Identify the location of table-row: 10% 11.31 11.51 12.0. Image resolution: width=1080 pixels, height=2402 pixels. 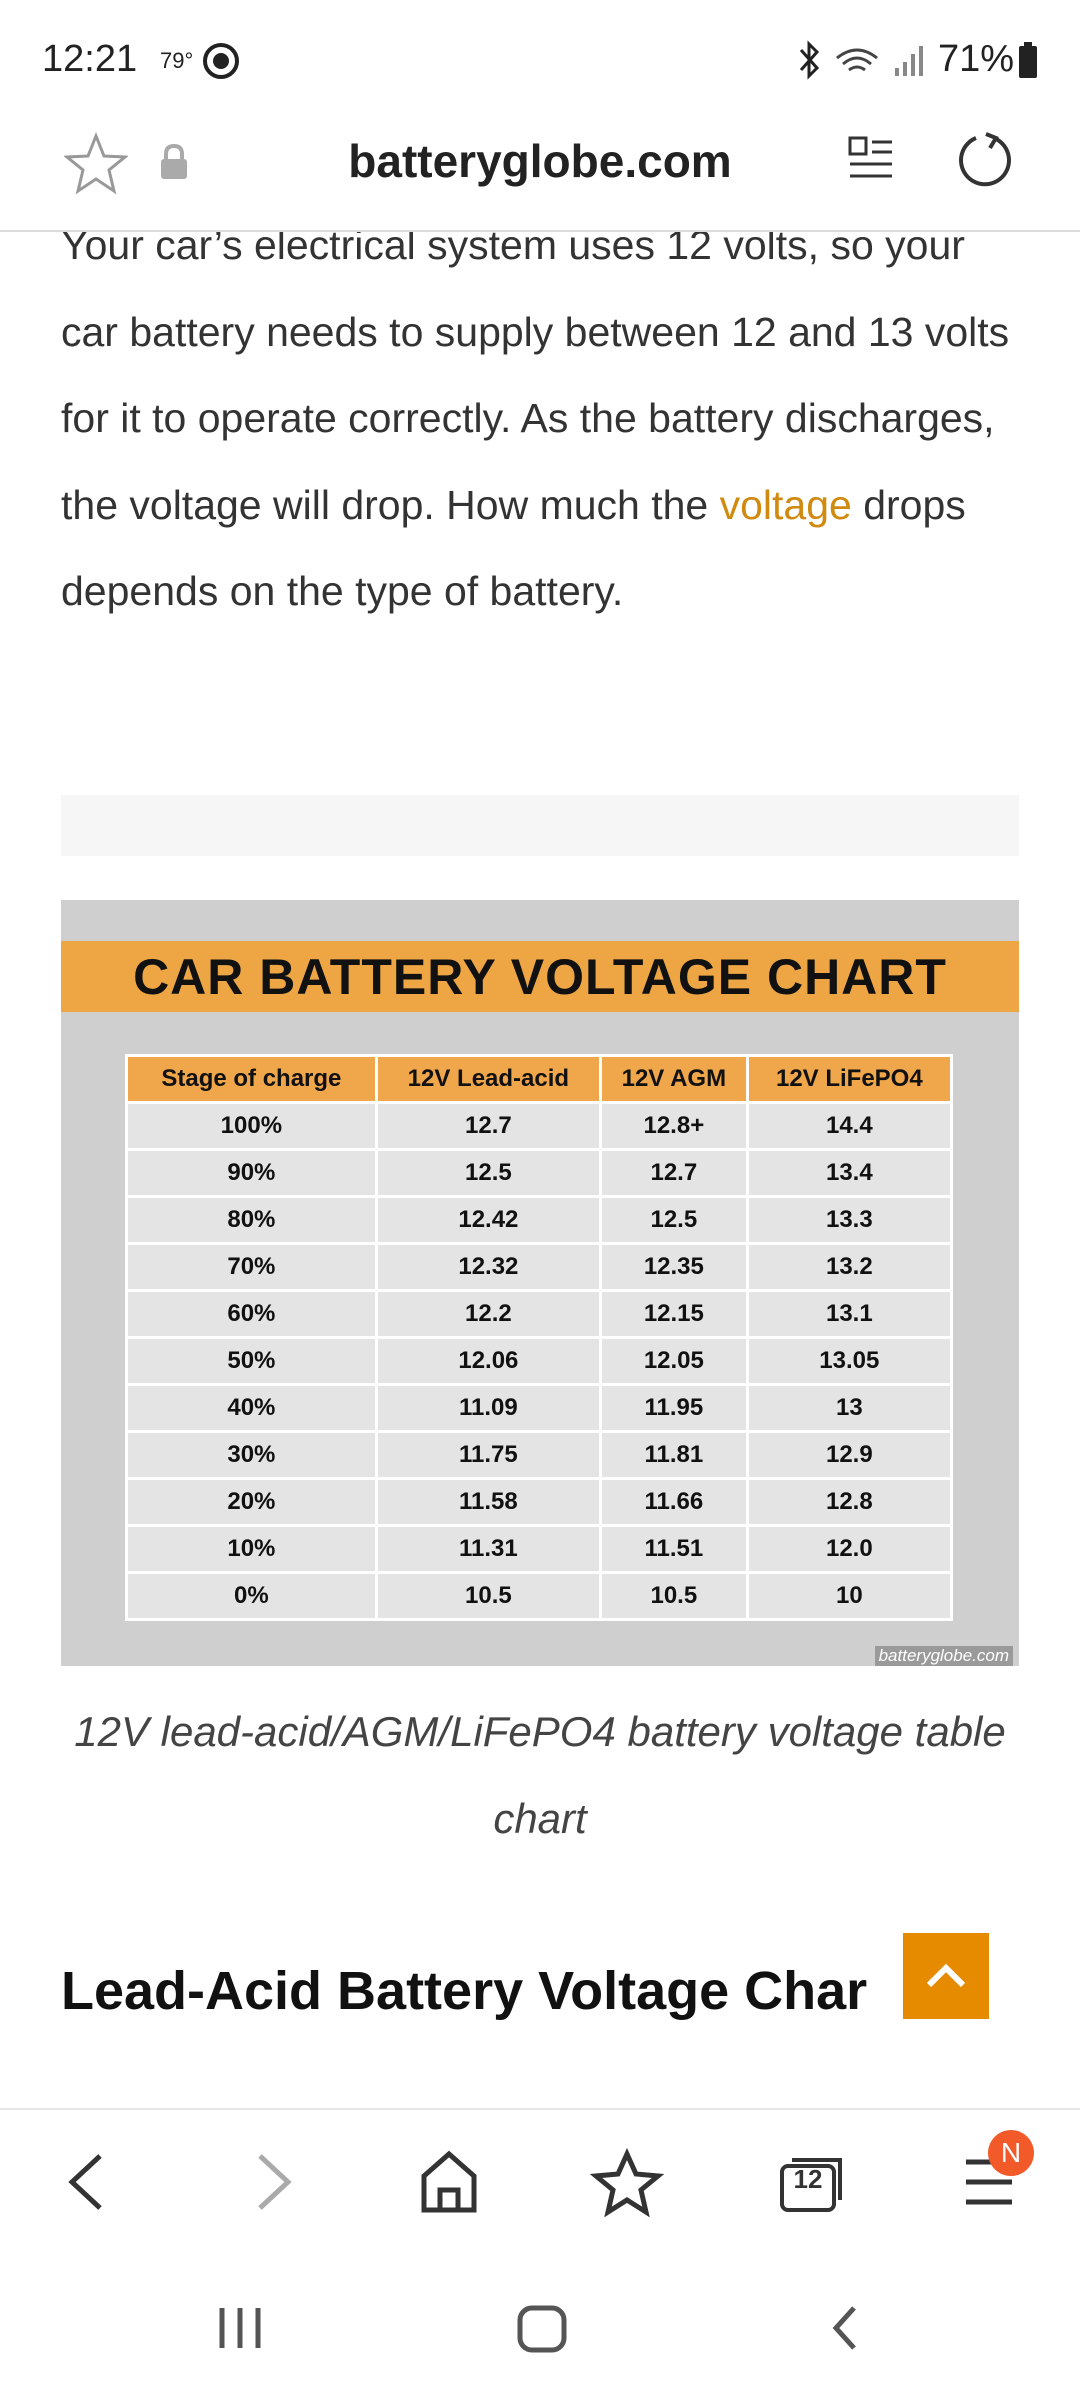
(539, 1549).